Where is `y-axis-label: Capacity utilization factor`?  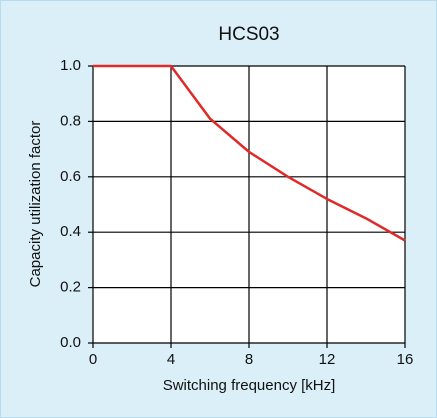 y-axis-label: Capacity utilization factor is located at coordinates (35, 204).